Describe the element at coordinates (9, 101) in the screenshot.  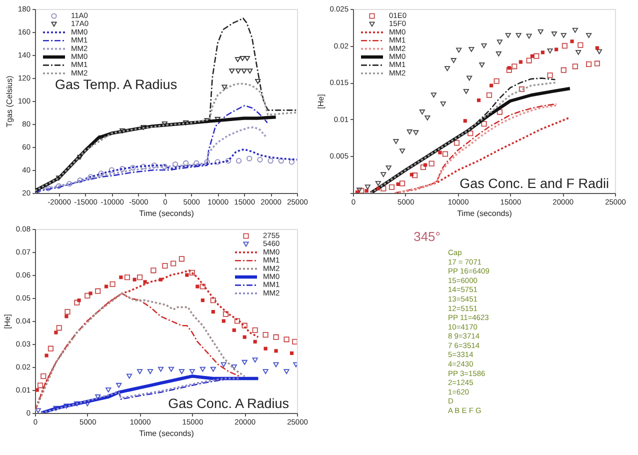
I see `y-axis-title: Tgas (Celsius)` at that location.